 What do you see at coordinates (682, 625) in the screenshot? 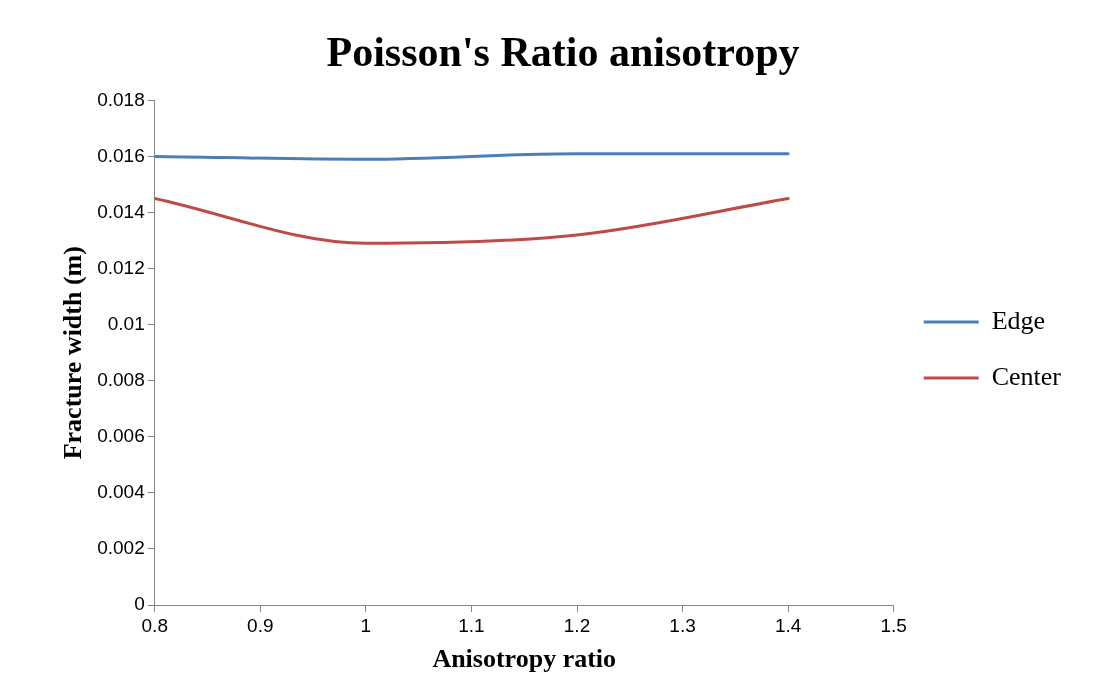
I see `x-tick-label: 1.3` at bounding box center [682, 625].